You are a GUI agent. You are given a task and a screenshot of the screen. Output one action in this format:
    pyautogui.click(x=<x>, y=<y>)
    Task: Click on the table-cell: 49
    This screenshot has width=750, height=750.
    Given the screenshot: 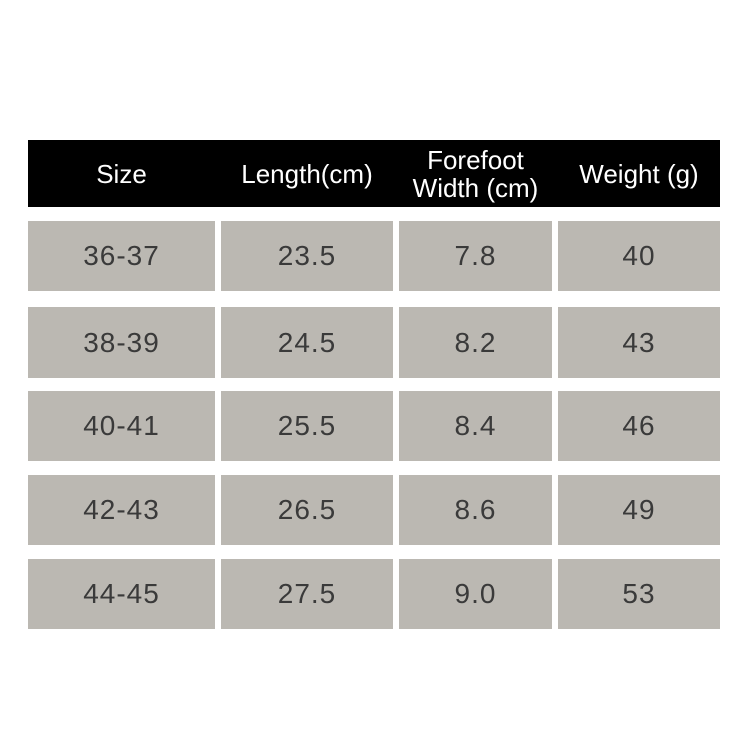 What is the action you would take?
    pyautogui.click(x=639, y=510)
    